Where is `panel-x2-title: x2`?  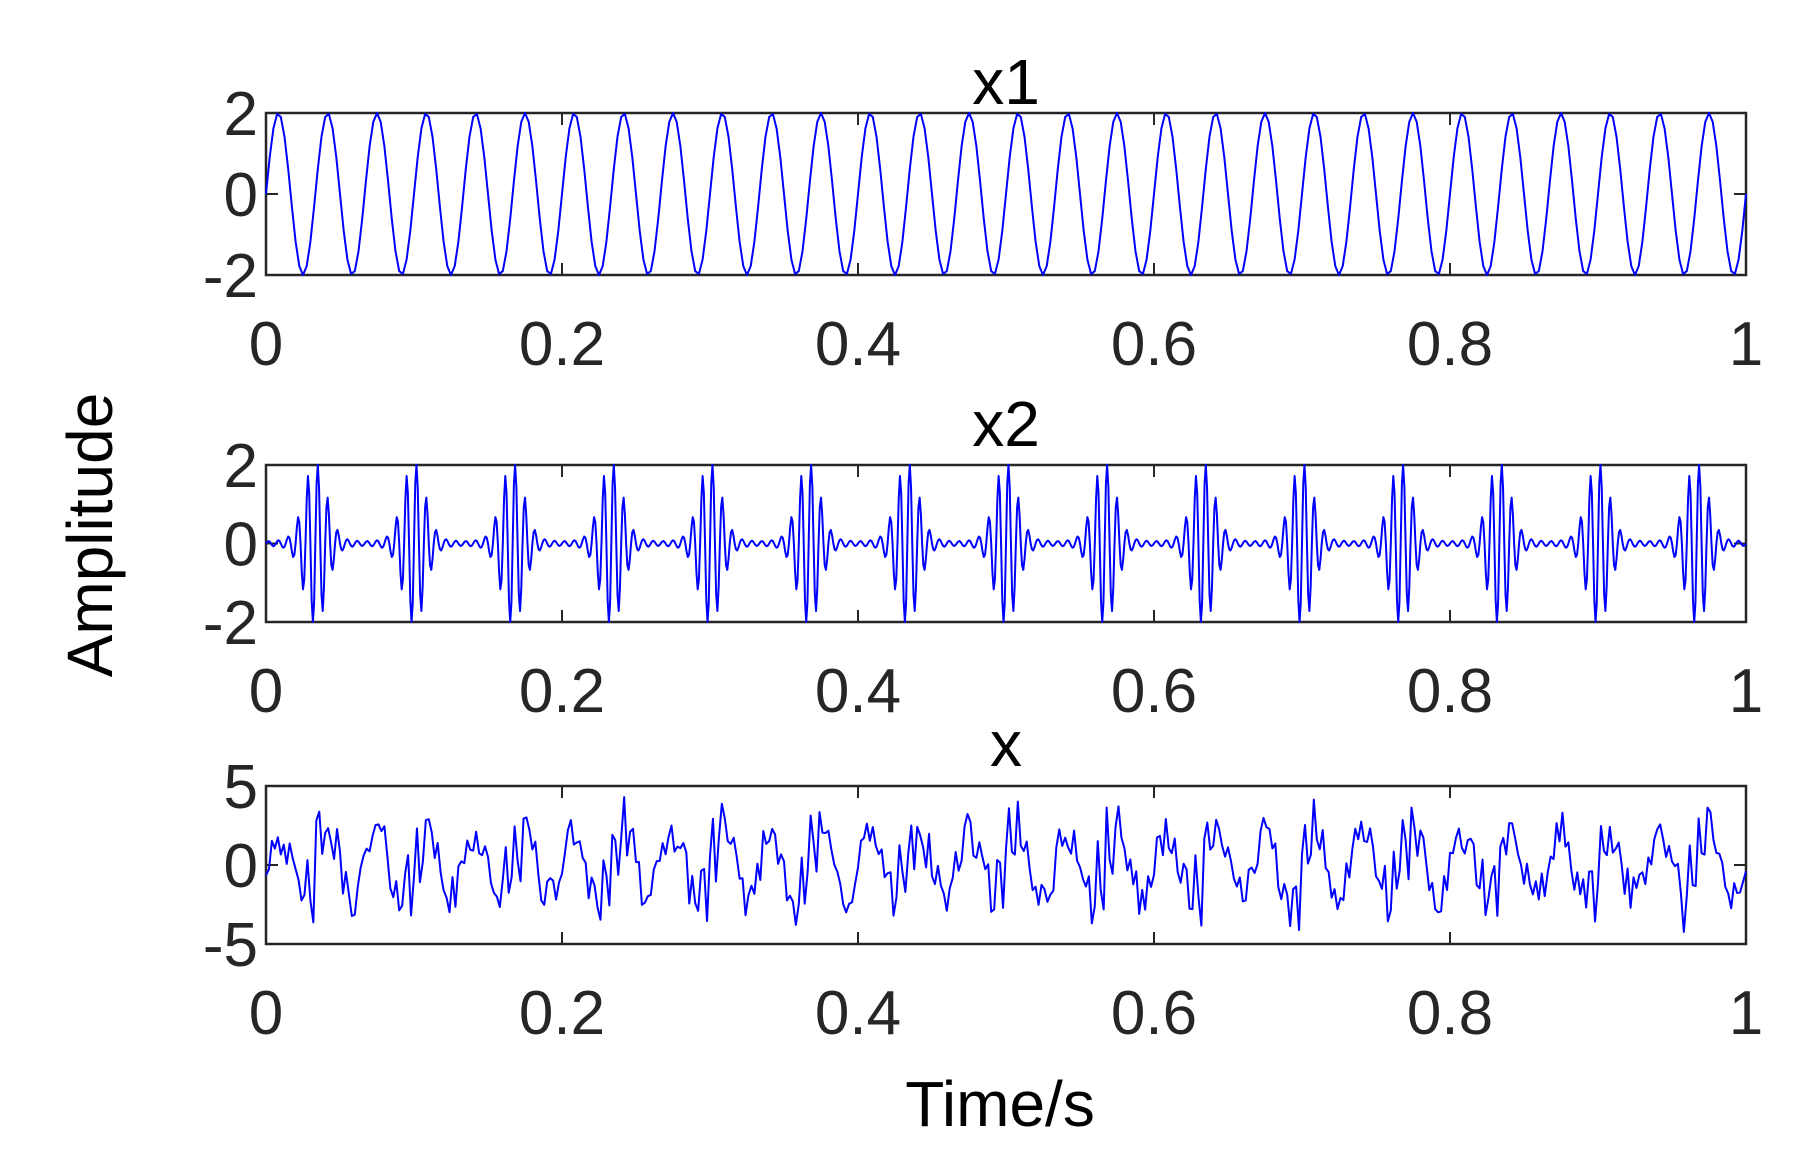
panel-x2-title: x2 is located at coordinates (1006, 424).